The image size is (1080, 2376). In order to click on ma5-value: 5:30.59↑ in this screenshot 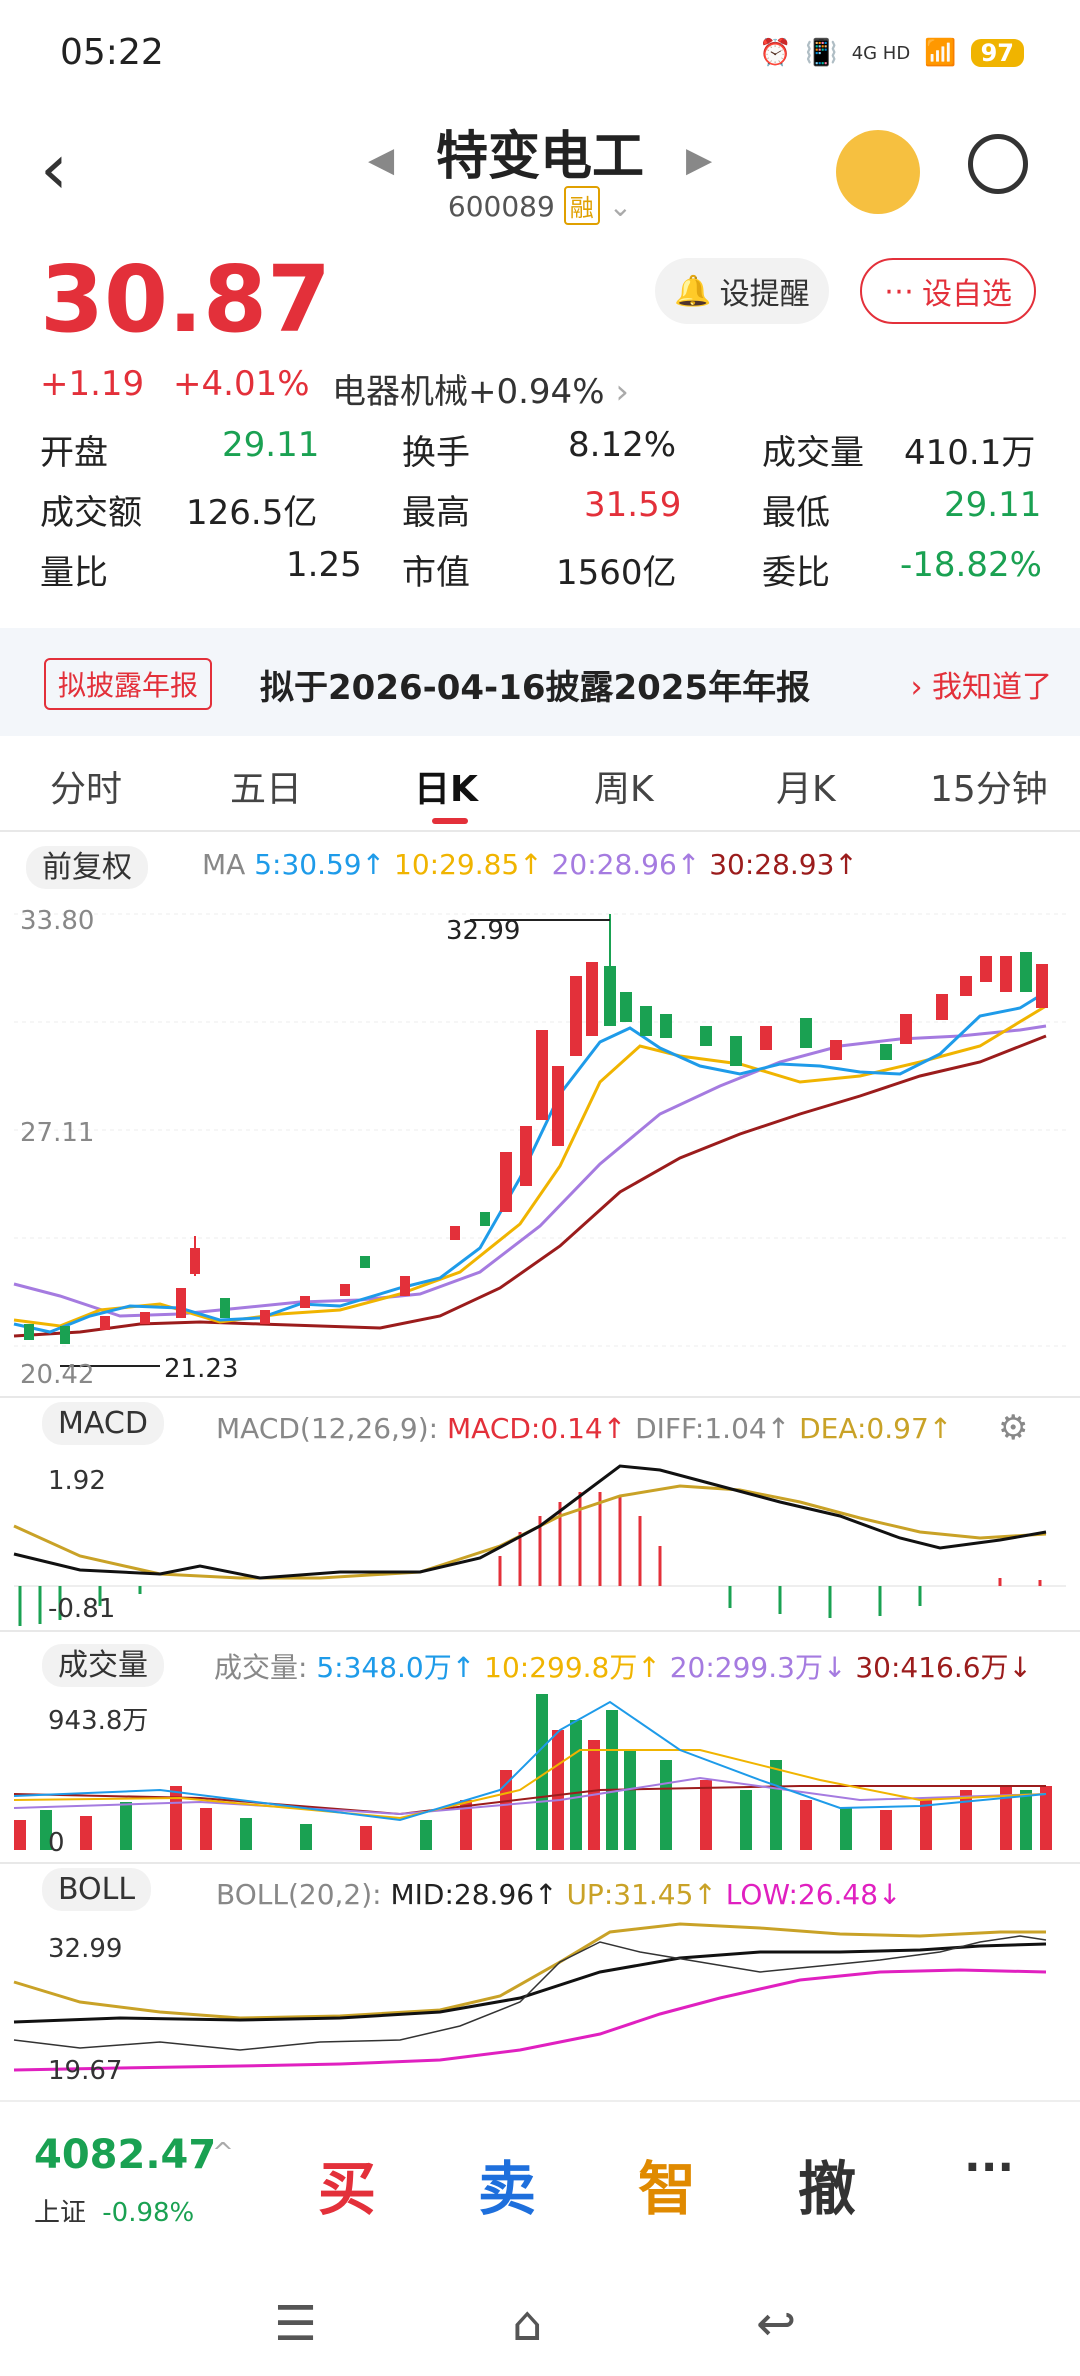, I will do `click(320, 864)`.